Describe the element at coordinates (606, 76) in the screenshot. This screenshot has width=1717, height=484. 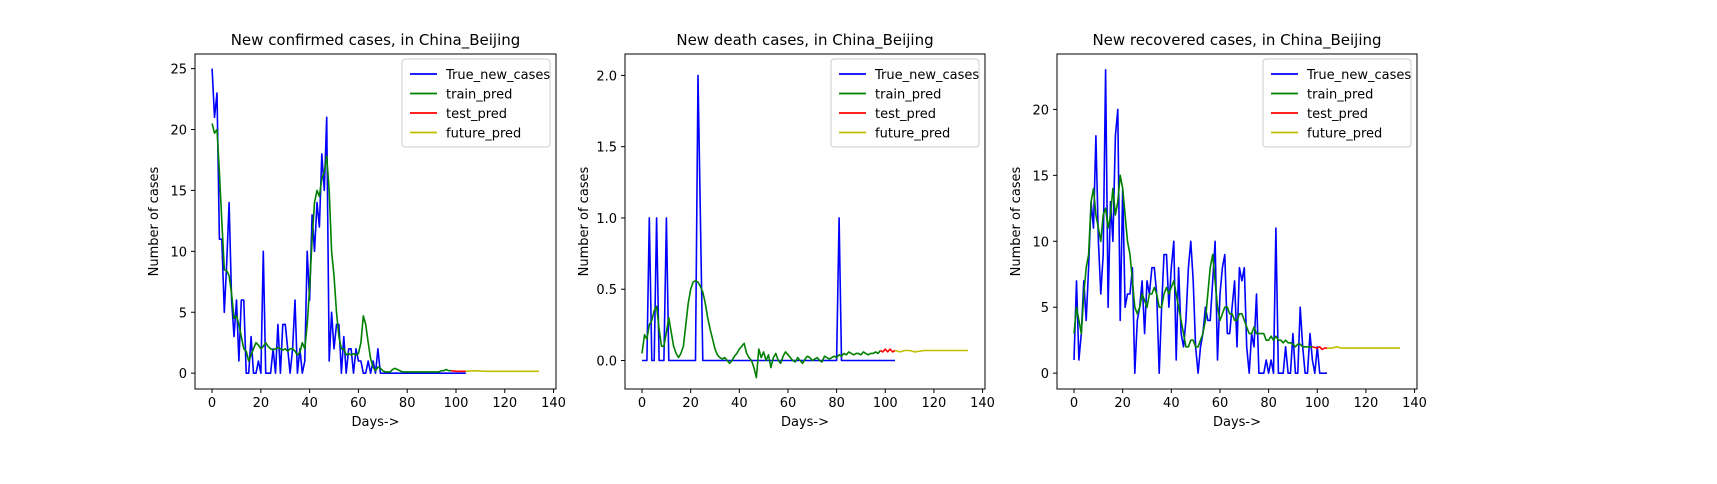
I see `y-tick-label: 2.0` at that location.